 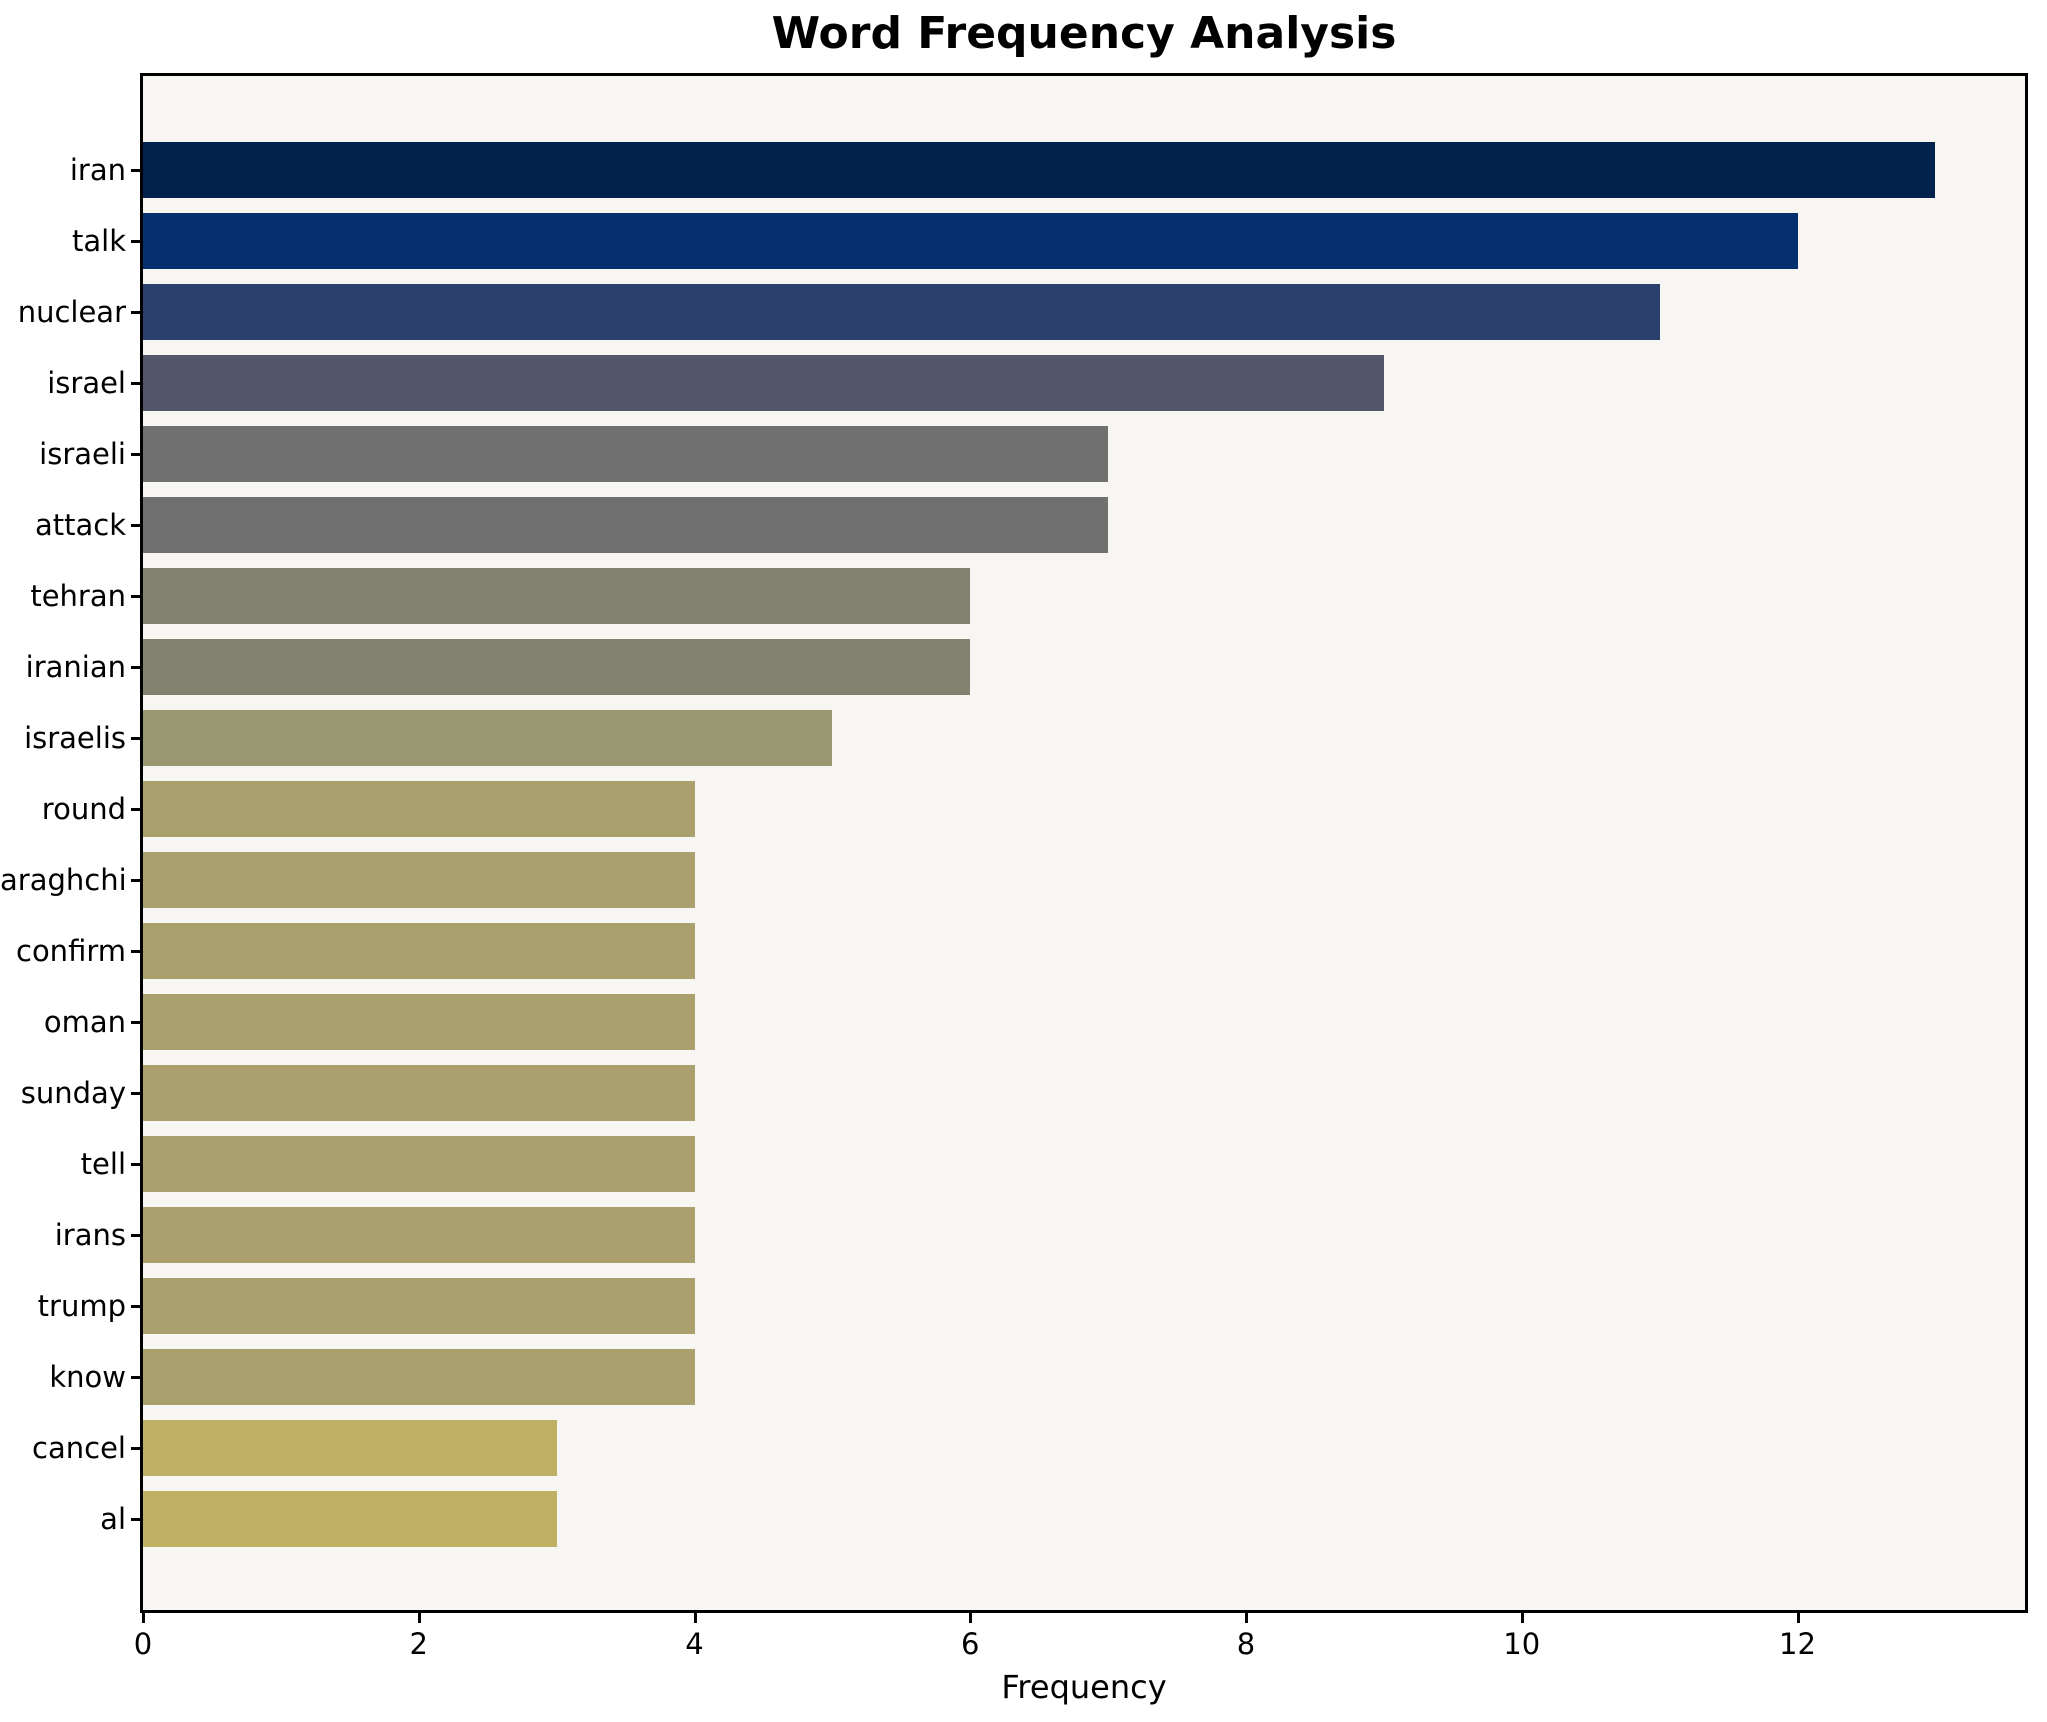 What do you see at coordinates (143, 1644) in the screenshot?
I see `x-tick-label: 0` at bounding box center [143, 1644].